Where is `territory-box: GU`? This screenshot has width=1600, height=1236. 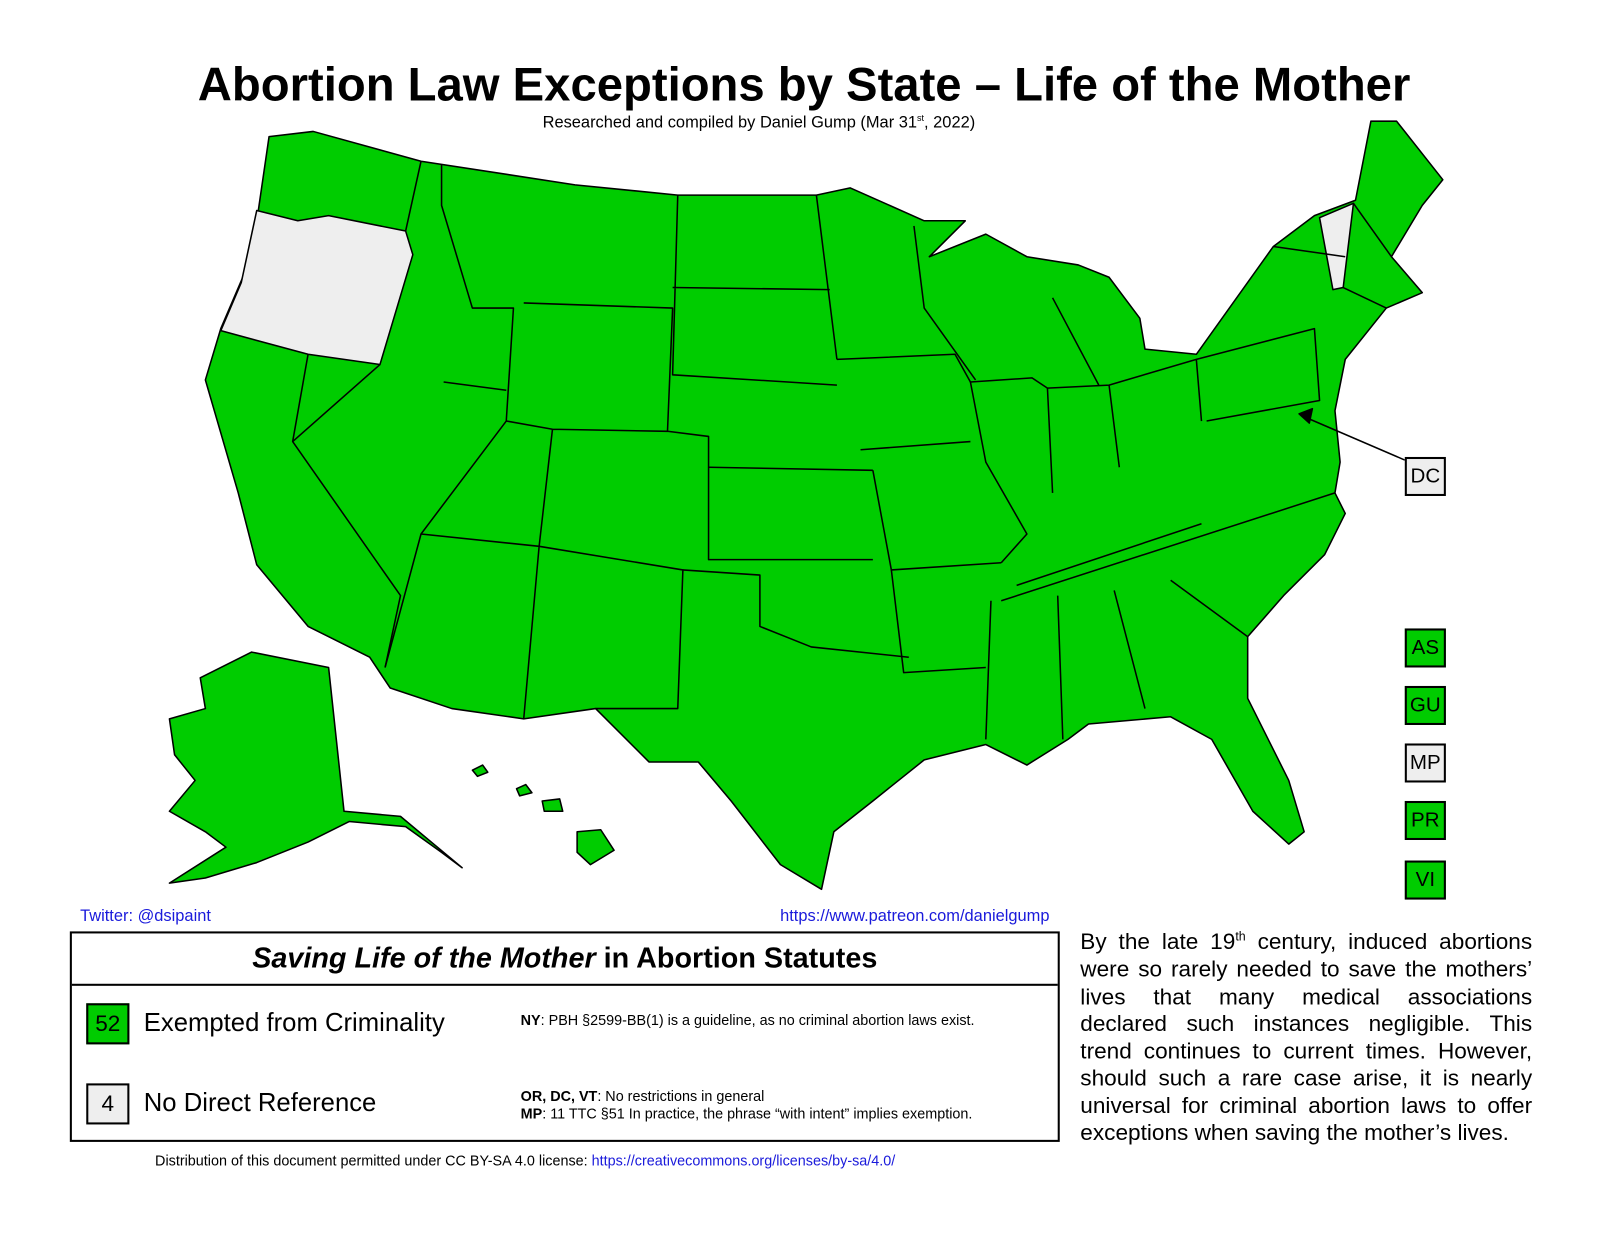
territory-box: GU is located at coordinates (1425, 705).